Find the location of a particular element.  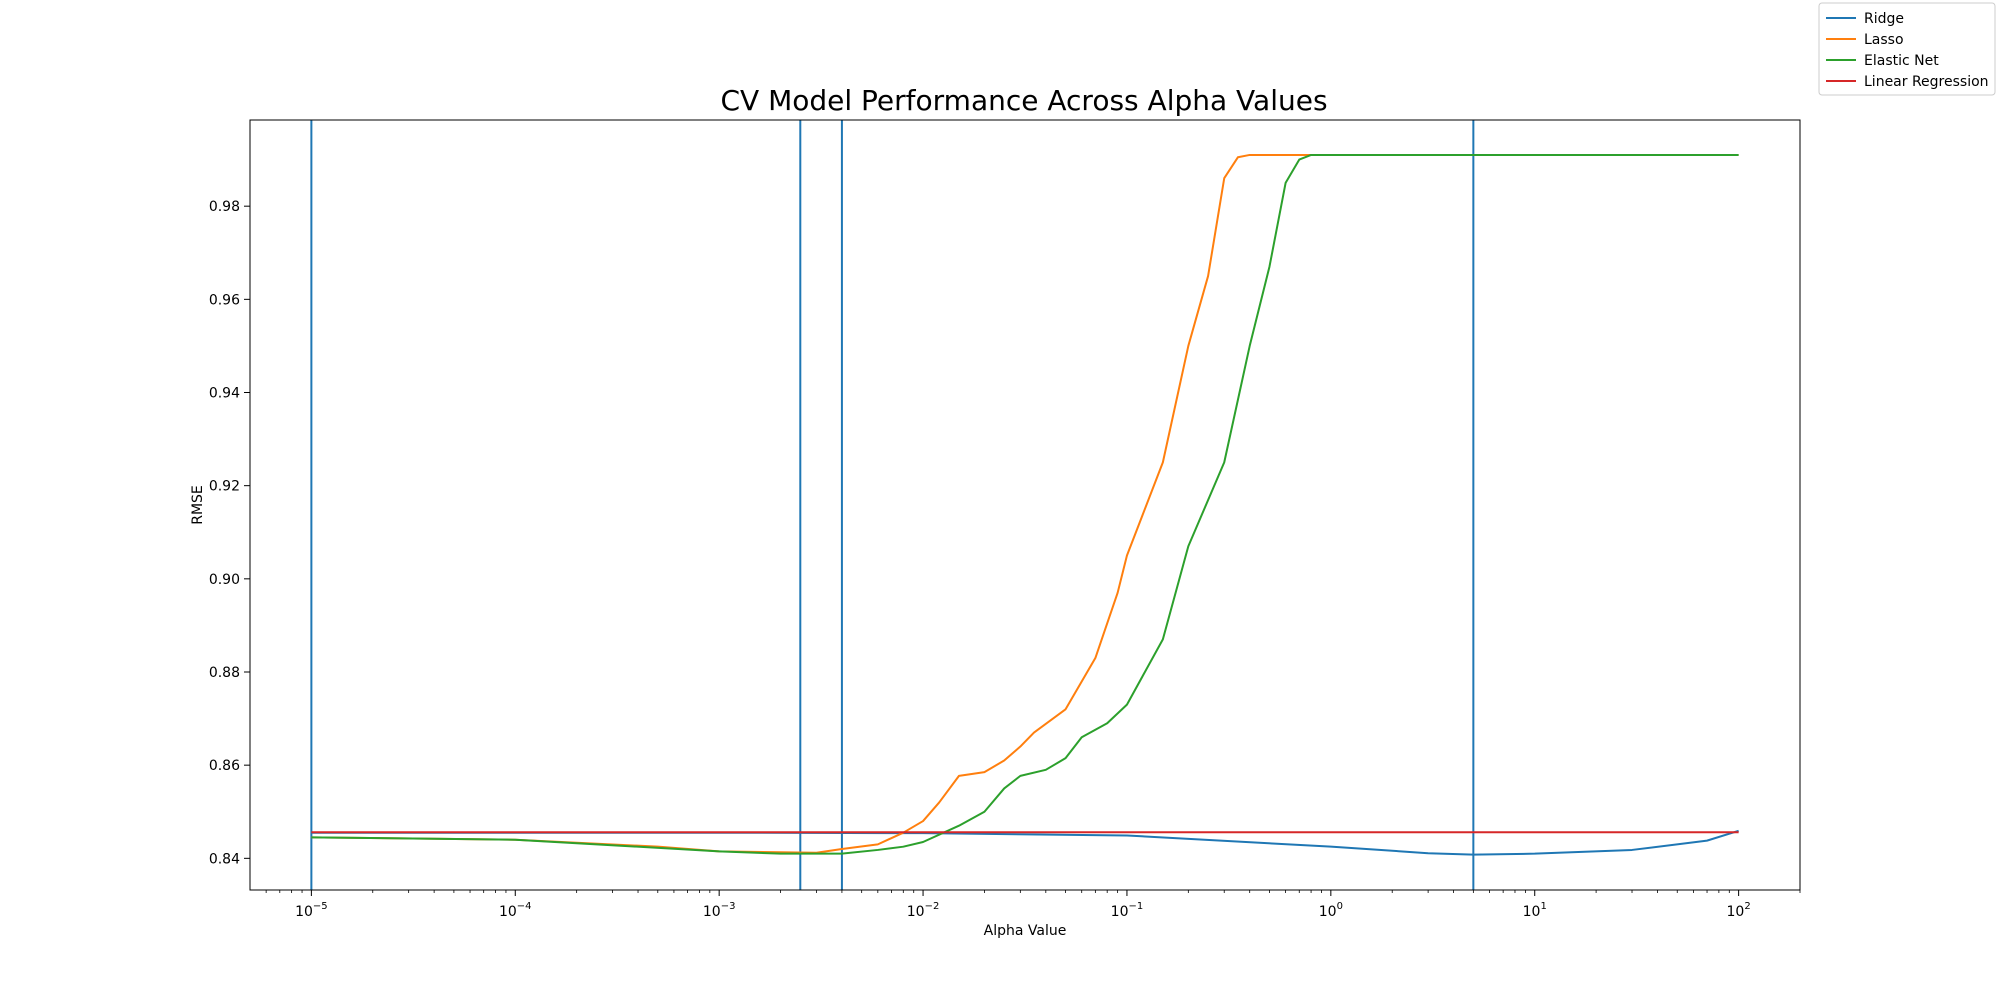

y-tick-label: 0.88 is located at coordinates (224, 673).